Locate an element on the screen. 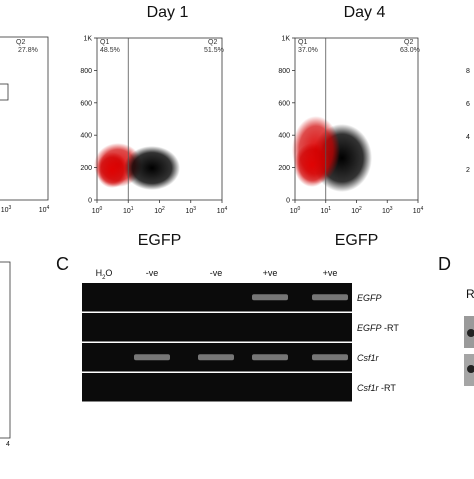  partial-label: R is located at coordinates (470, 294).